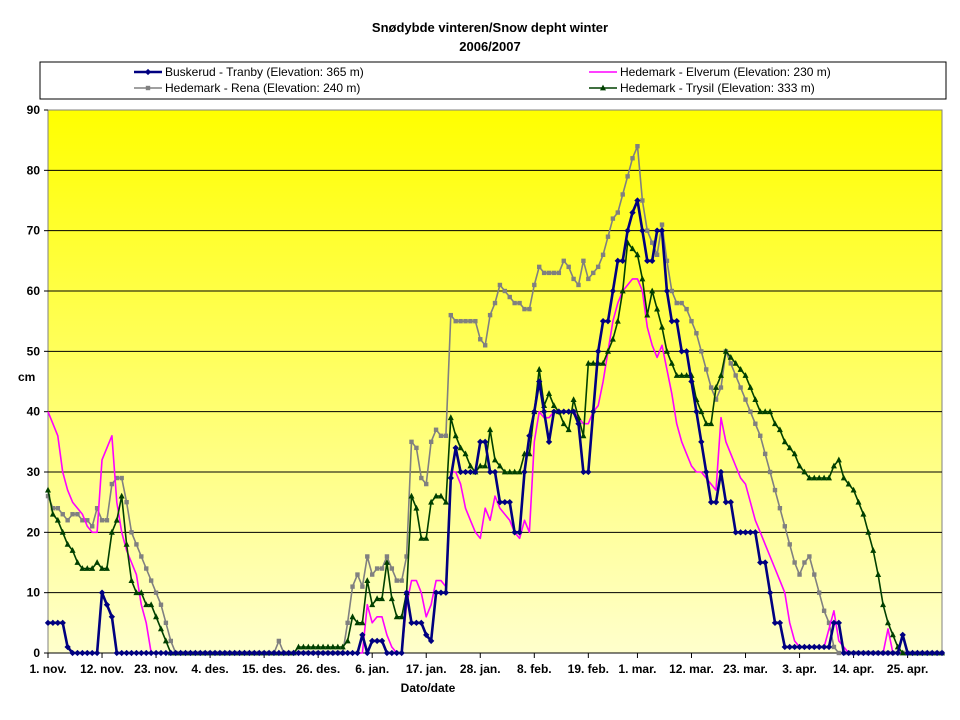 This screenshot has width=960, height=720. What do you see at coordinates (34, 412) in the screenshot?
I see `y-tick-label: 40` at bounding box center [34, 412].